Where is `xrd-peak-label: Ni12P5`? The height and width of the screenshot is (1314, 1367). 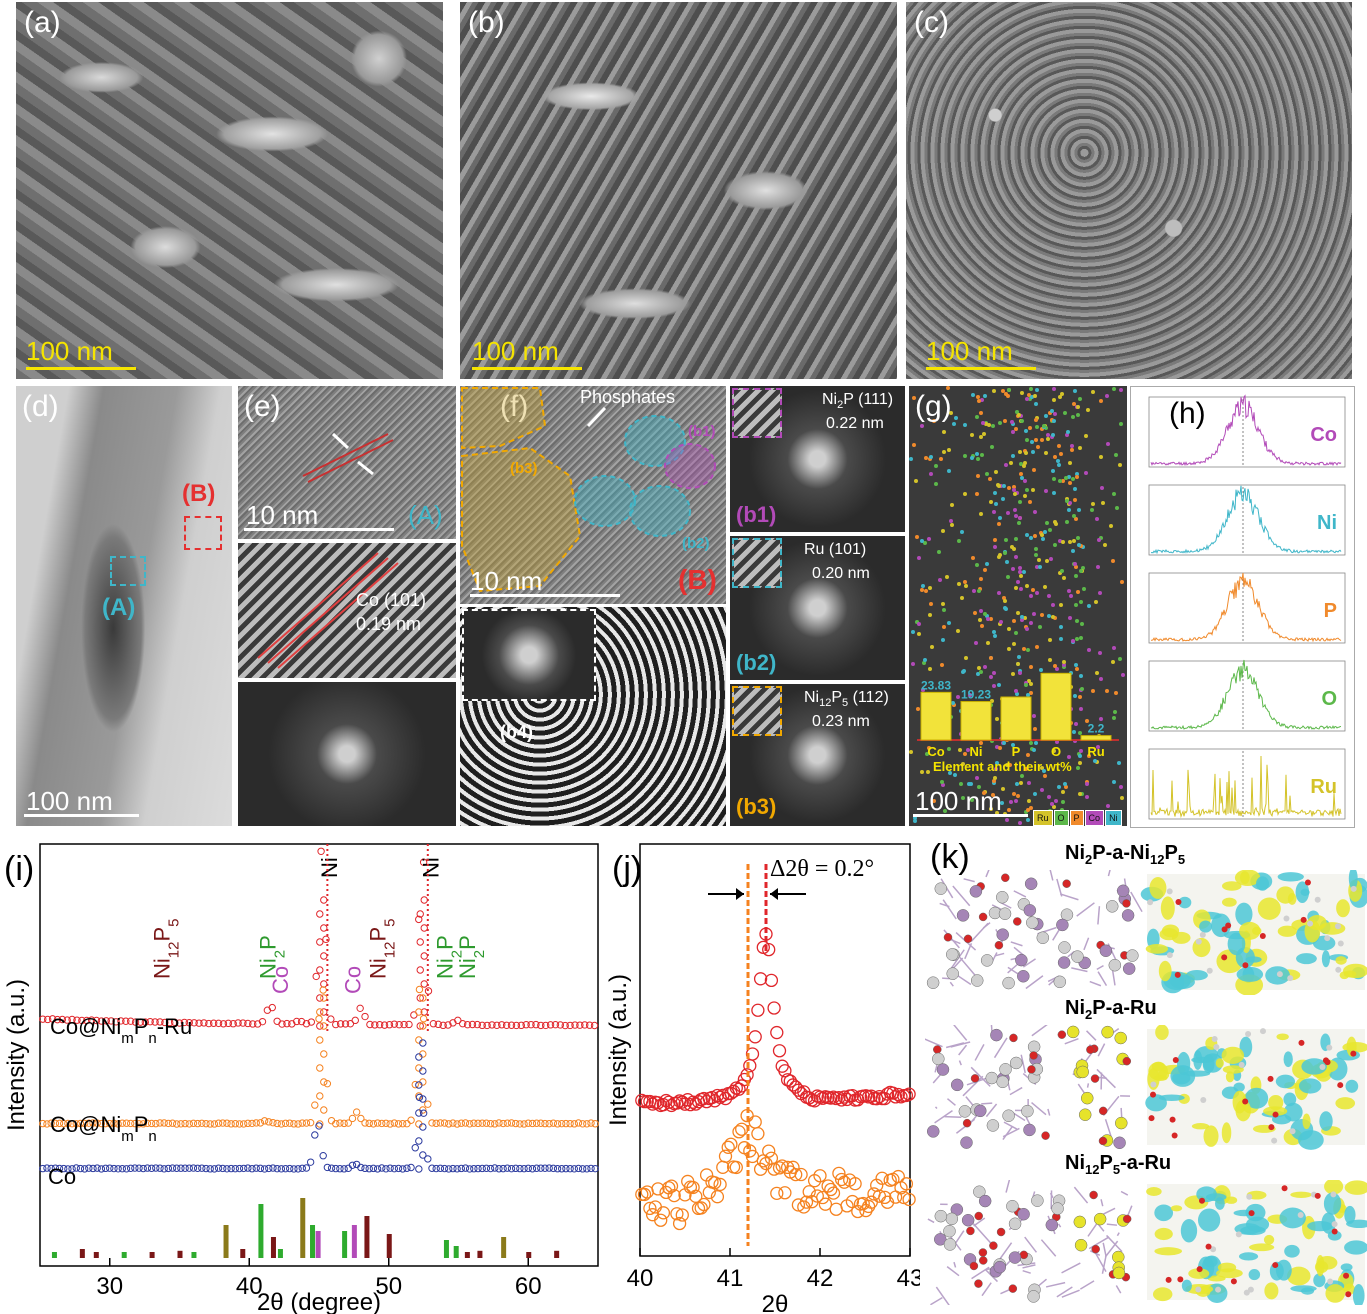
xrd-peak-label: Ni12P5 is located at coordinates (382, 949).